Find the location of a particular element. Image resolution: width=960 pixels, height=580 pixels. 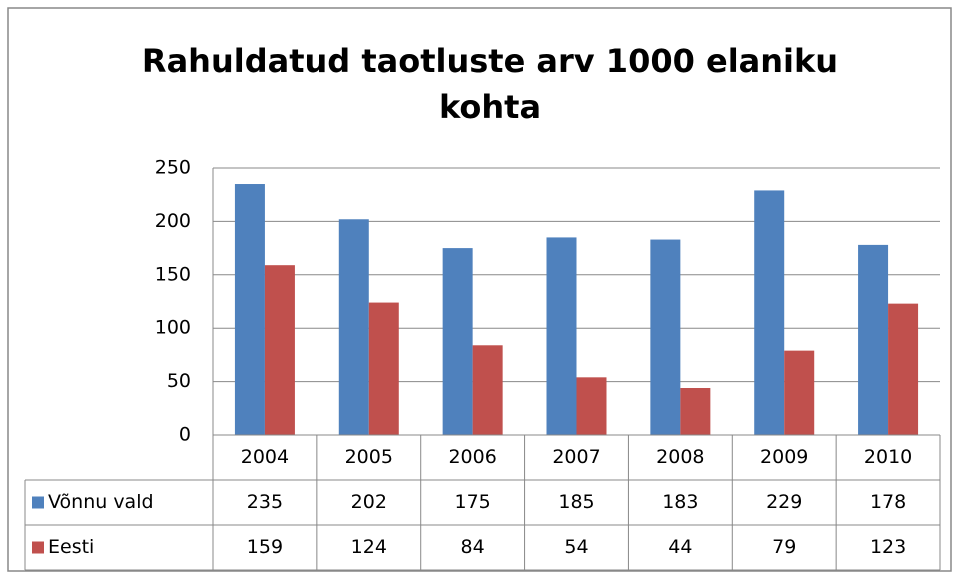

legend-label: Võnnu vald is located at coordinates (101, 502).